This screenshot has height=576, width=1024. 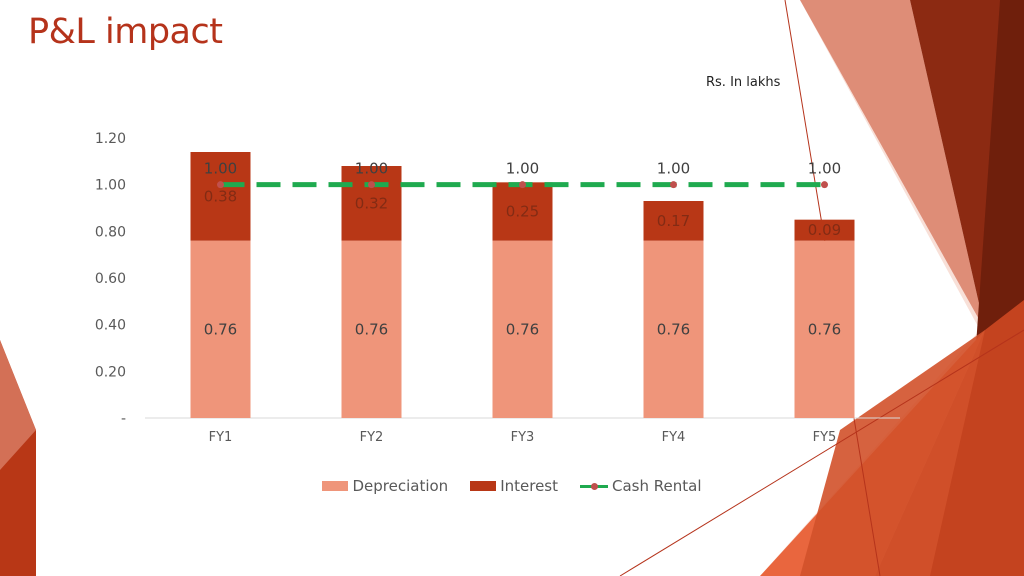 I want to click on legend-label-interest: Interest, so click(x=529, y=486).